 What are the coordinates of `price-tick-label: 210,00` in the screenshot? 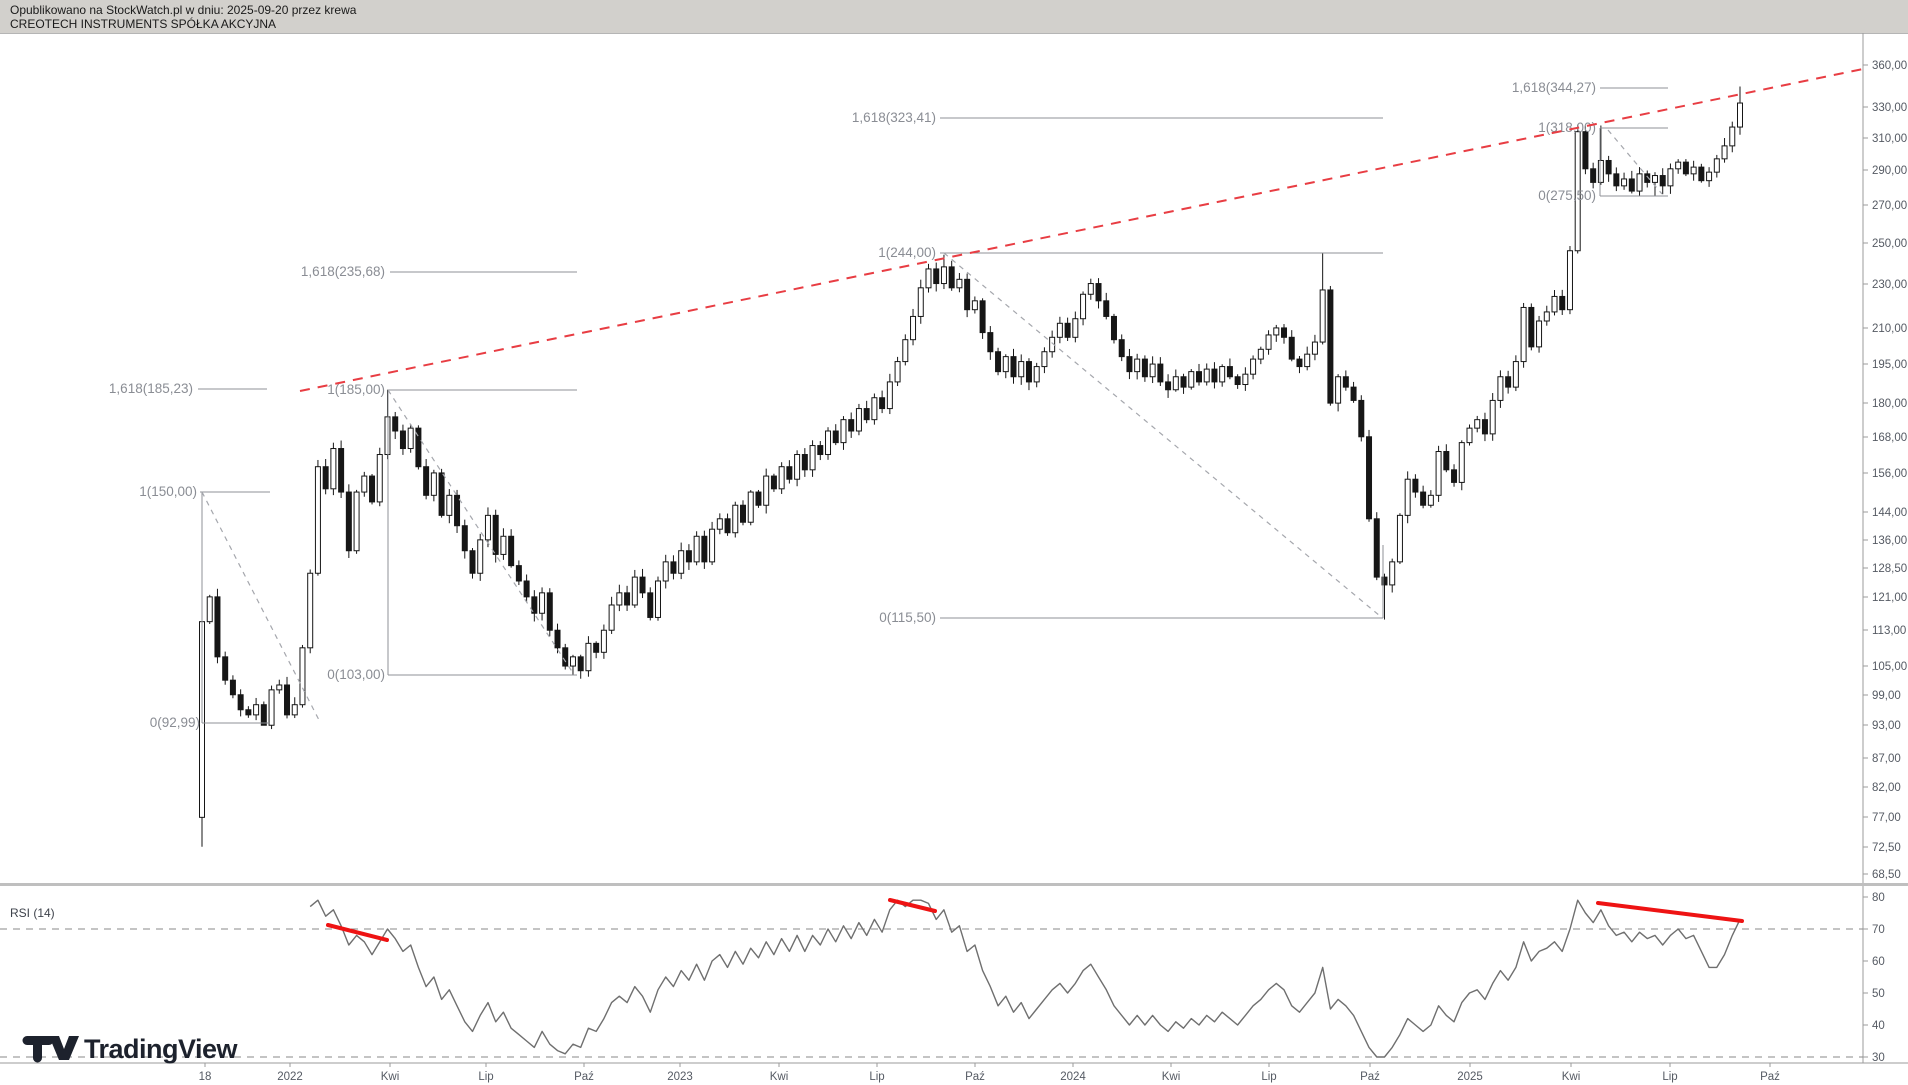 It's located at (1889, 329).